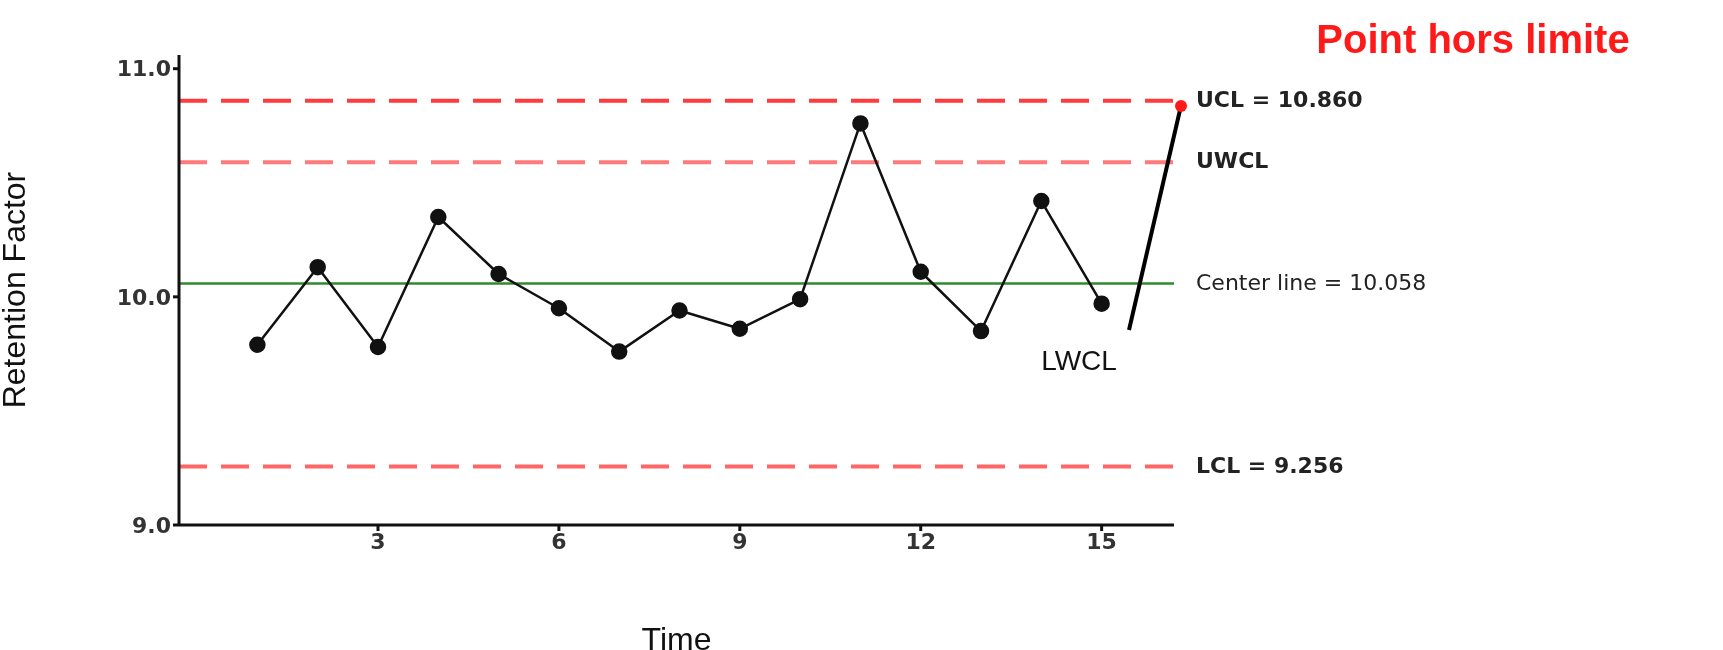 This screenshot has width=1723, height=650. Describe the element at coordinates (1101, 541) in the screenshot. I see `x-tick-label: 15` at that location.